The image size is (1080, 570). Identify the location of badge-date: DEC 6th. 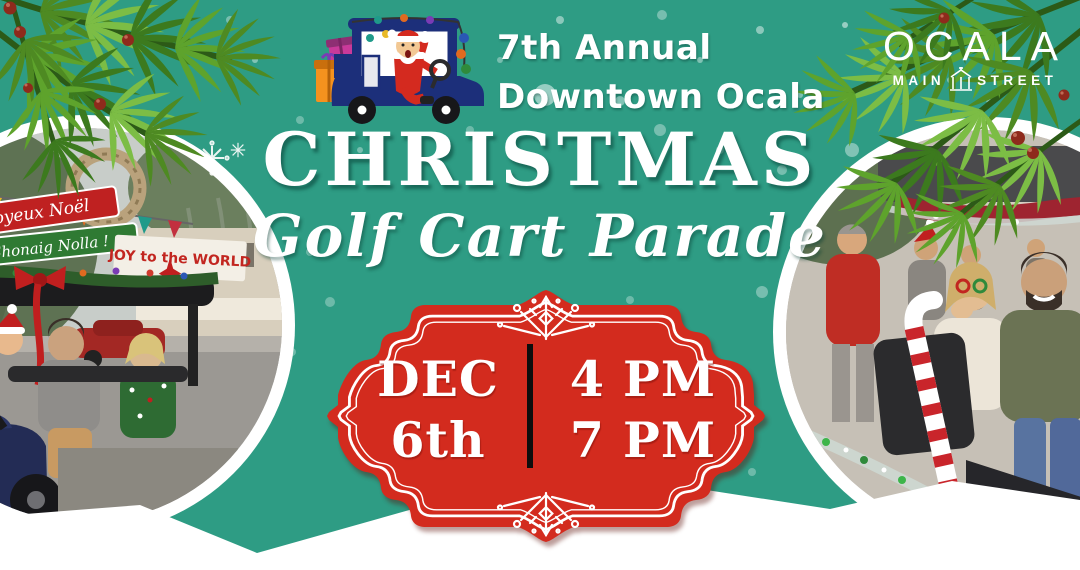
(438, 410).